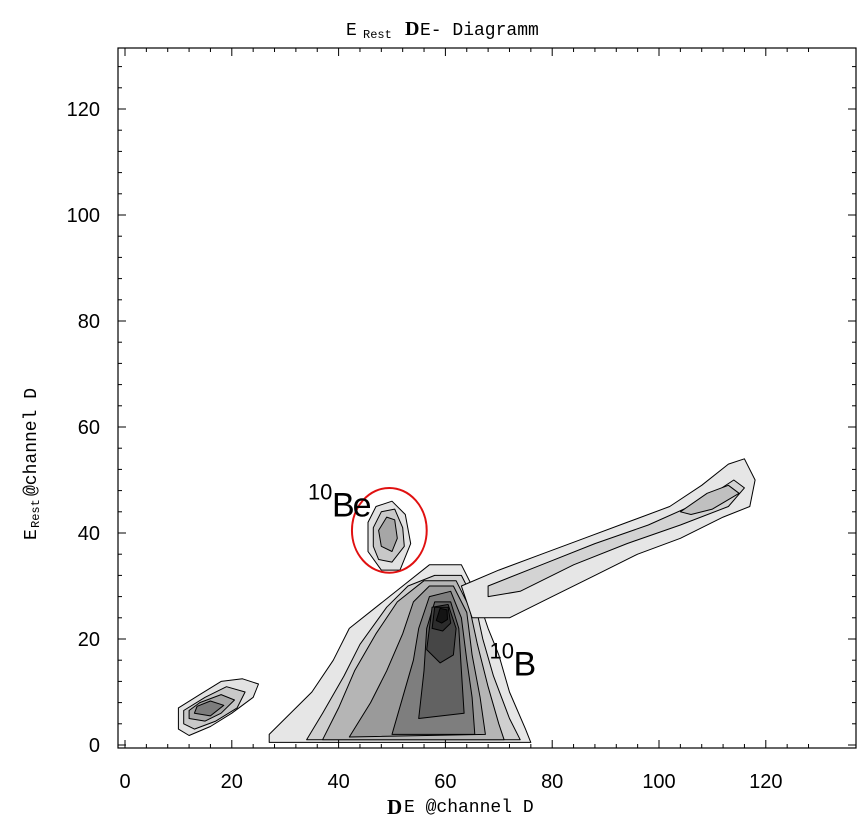 The width and height of the screenshot is (857, 820). Describe the element at coordinates (94, 746) in the screenshot. I see `y-tick-label: 0` at that location.